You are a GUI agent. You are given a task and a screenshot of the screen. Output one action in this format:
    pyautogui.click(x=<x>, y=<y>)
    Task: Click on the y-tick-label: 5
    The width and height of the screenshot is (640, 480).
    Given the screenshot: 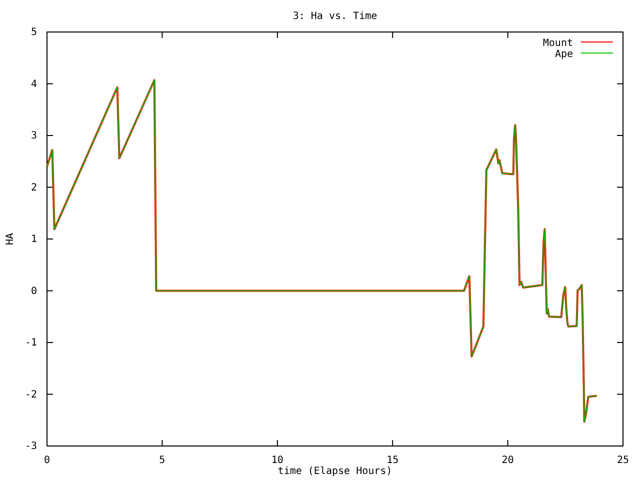 What is the action you would take?
    pyautogui.click(x=33, y=32)
    